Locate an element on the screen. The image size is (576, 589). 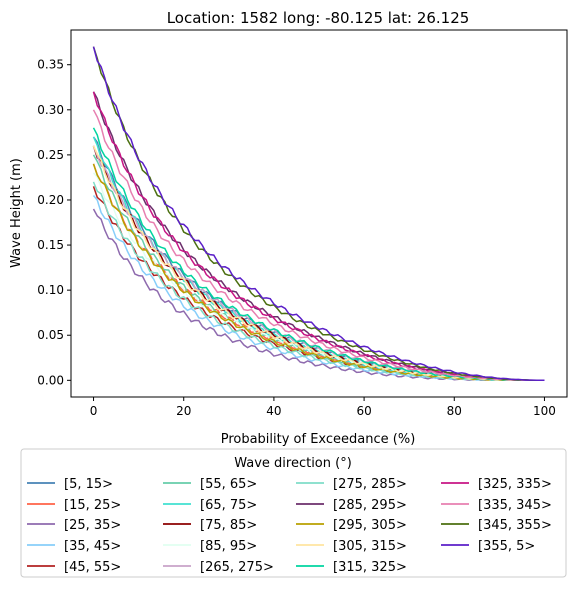
y-axis: 0.00 0.05 0.10 0.15 0.20 0.25 0.30 0.35 is located at coordinates (54, 222).